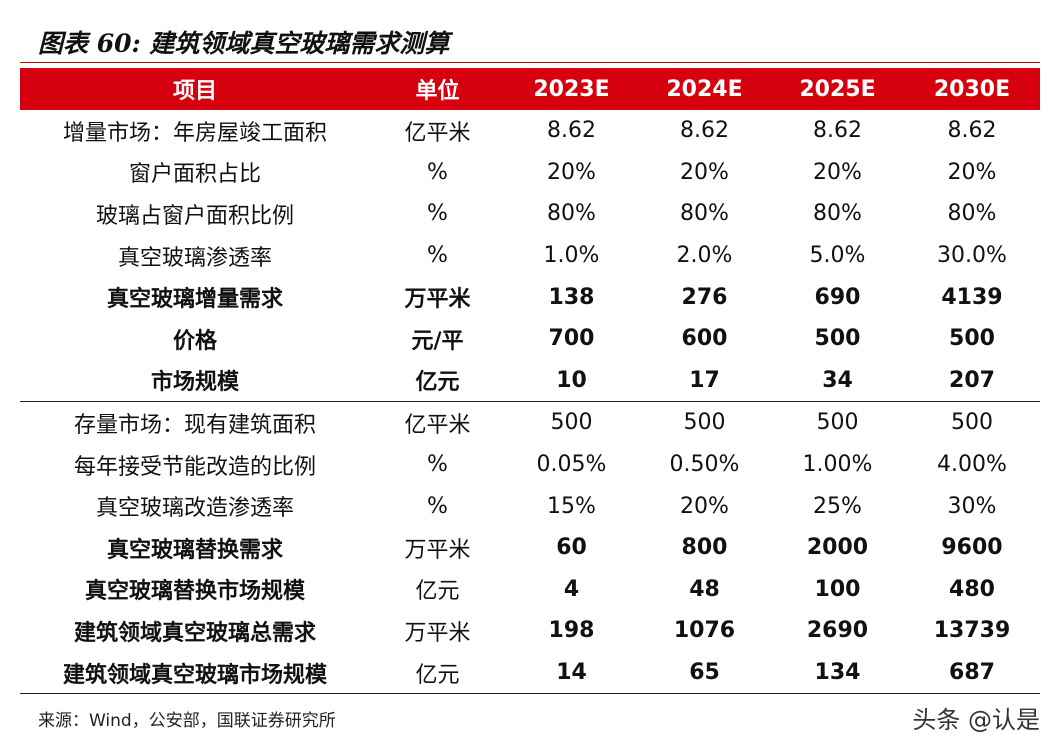 This screenshot has width=1060, height=749. Describe the element at coordinates (704, 631) in the screenshot. I see `value-cell: 1076` at that location.